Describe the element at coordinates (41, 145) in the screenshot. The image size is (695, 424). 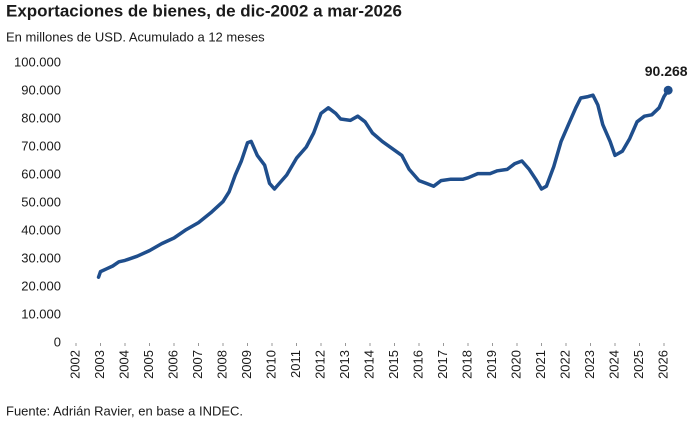
I see `y-tick-label: 70.000` at that location.